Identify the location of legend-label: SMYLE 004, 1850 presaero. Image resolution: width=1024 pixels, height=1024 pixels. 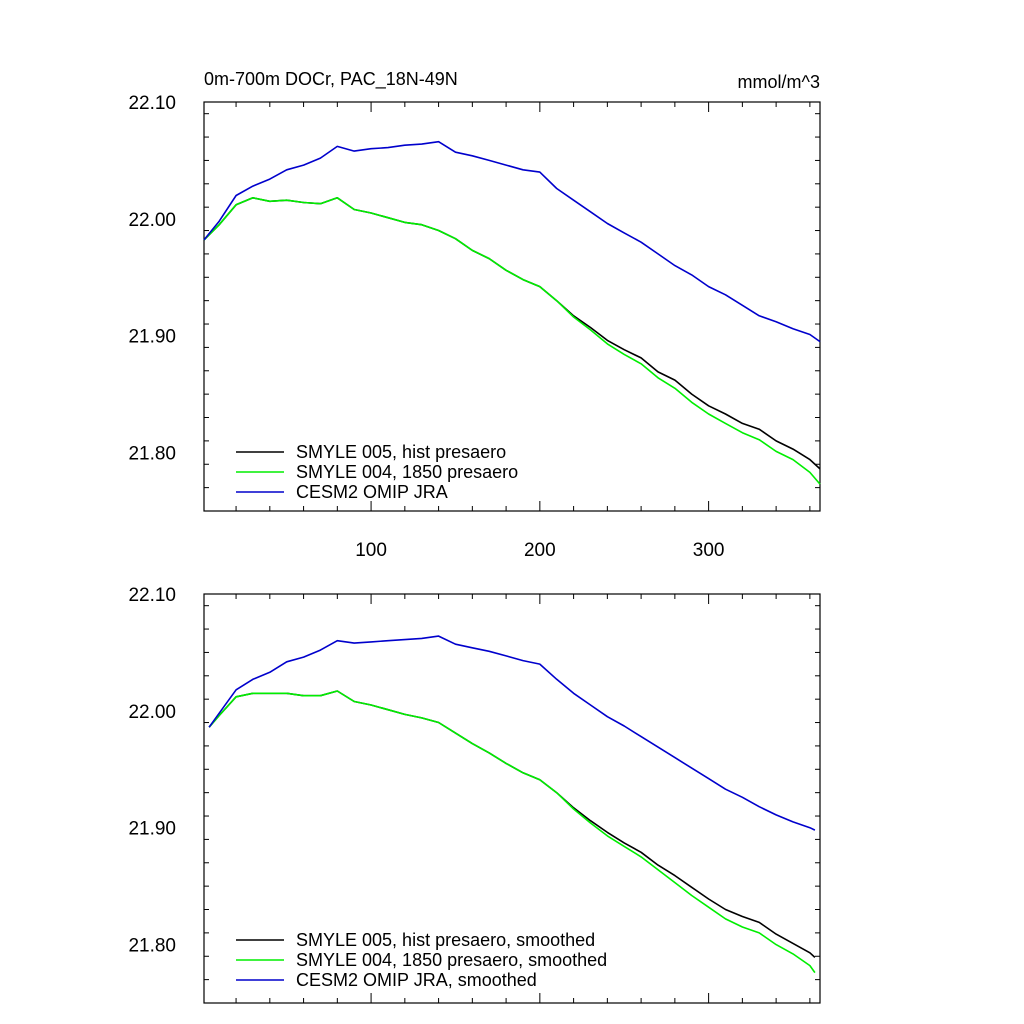
(407, 472).